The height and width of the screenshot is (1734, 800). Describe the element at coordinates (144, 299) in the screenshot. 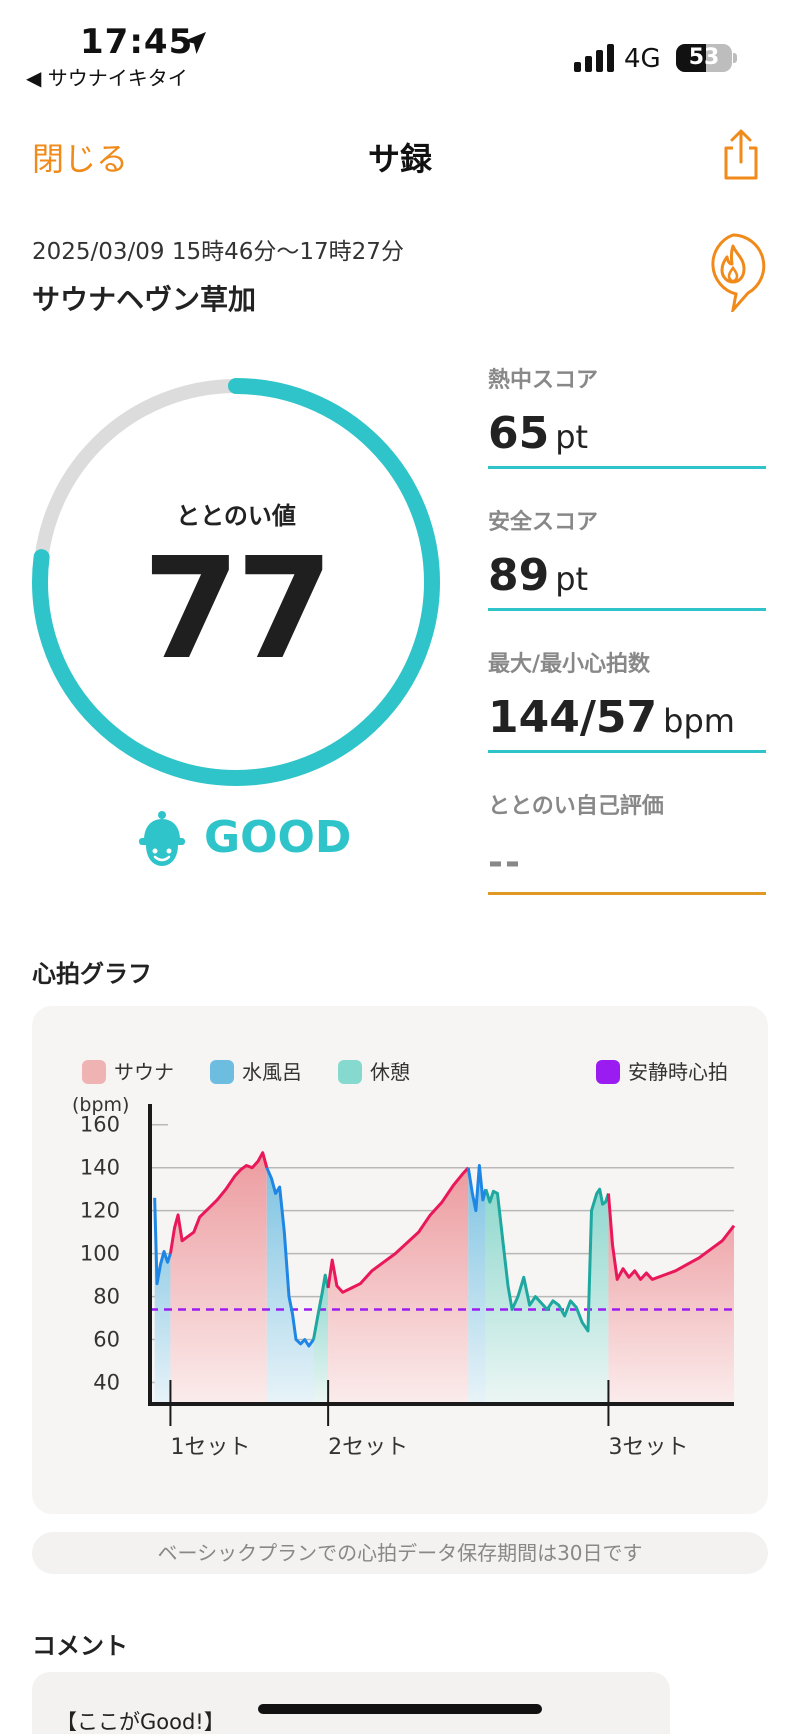

I see `facility-name: サウナヘヴン草加` at that location.